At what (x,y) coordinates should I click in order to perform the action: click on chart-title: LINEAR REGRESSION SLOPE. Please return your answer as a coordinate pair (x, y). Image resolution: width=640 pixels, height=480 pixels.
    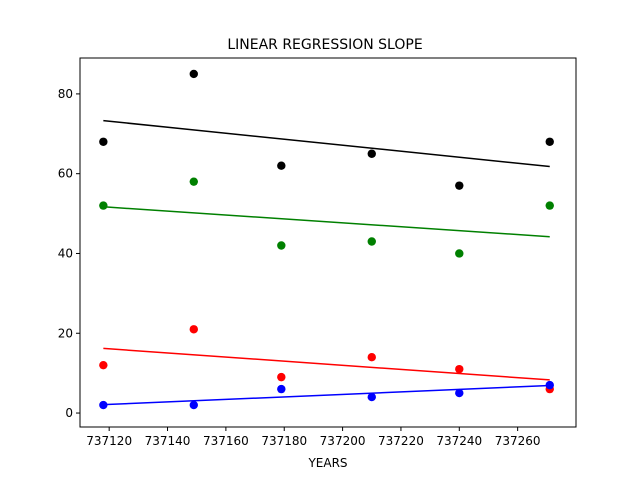
    Looking at the image, I should click on (324, 45).